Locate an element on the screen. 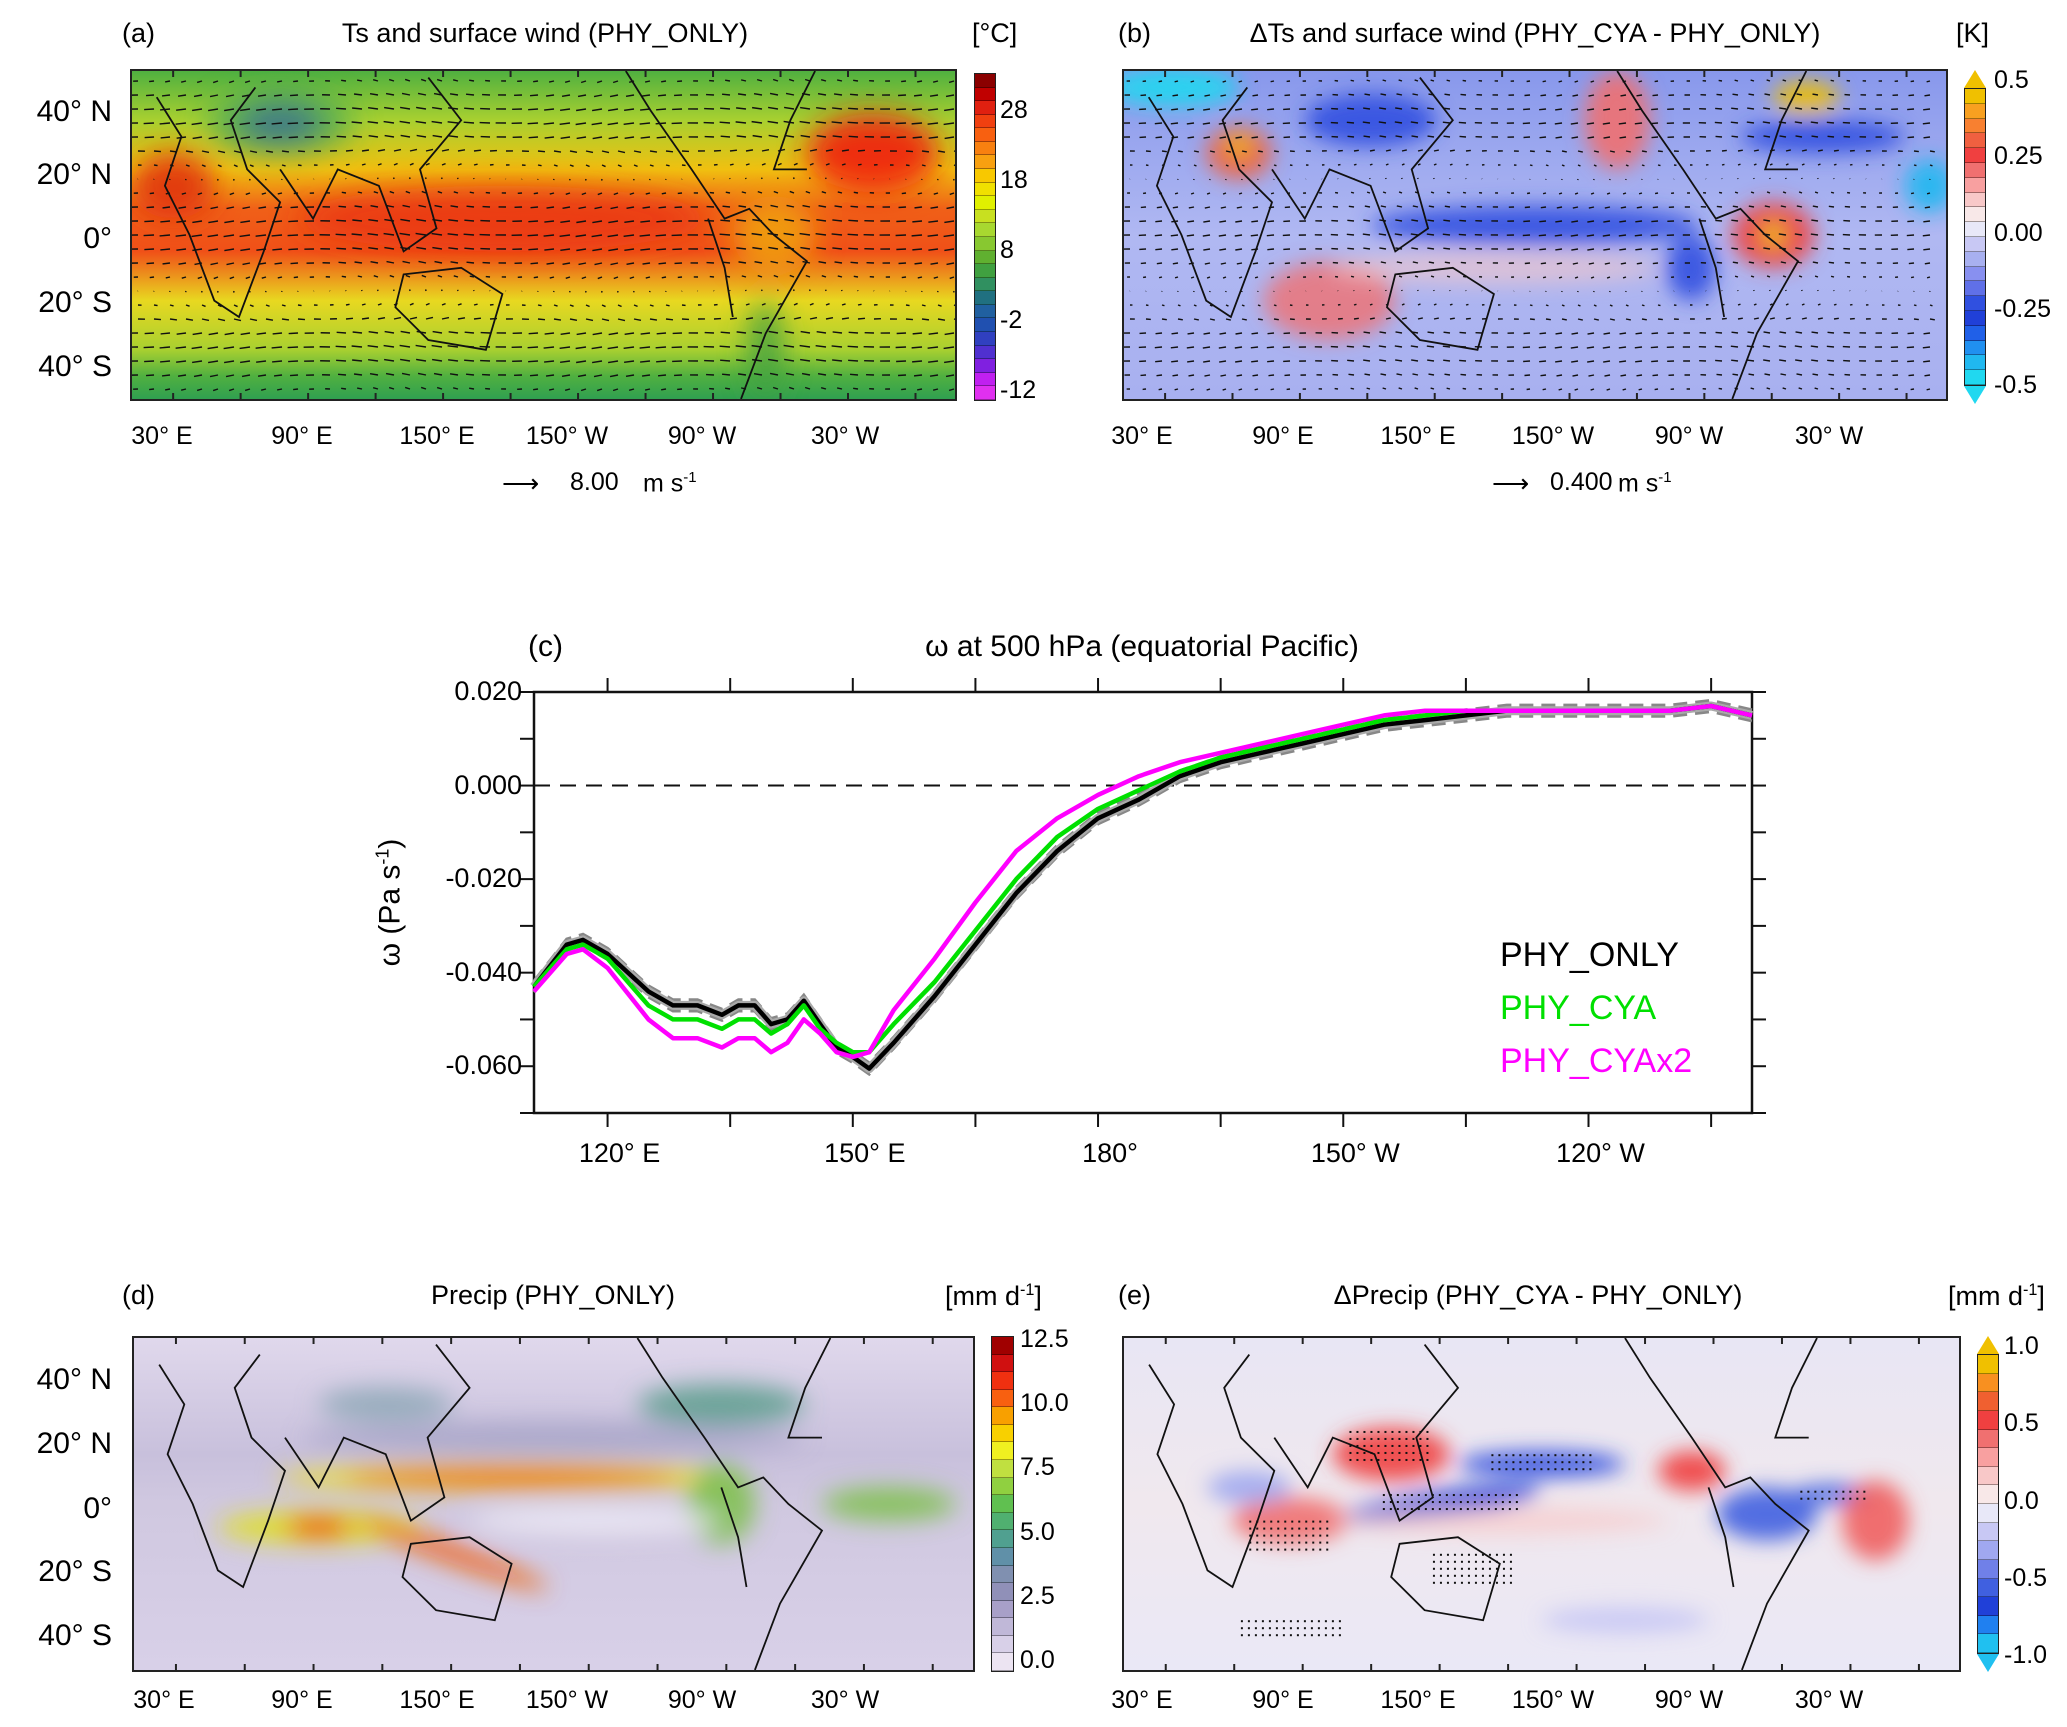 This screenshot has width=2067, height=1727. precip-colorbar is located at coordinates (1002, 1504).